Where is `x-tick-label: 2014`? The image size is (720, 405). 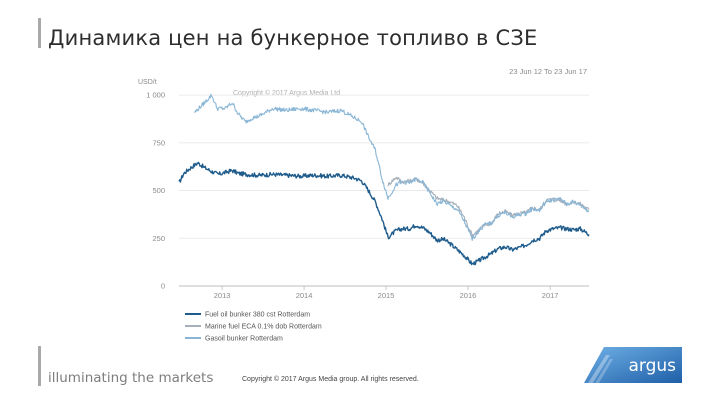
x-tick-label: 2014 is located at coordinates (304, 295).